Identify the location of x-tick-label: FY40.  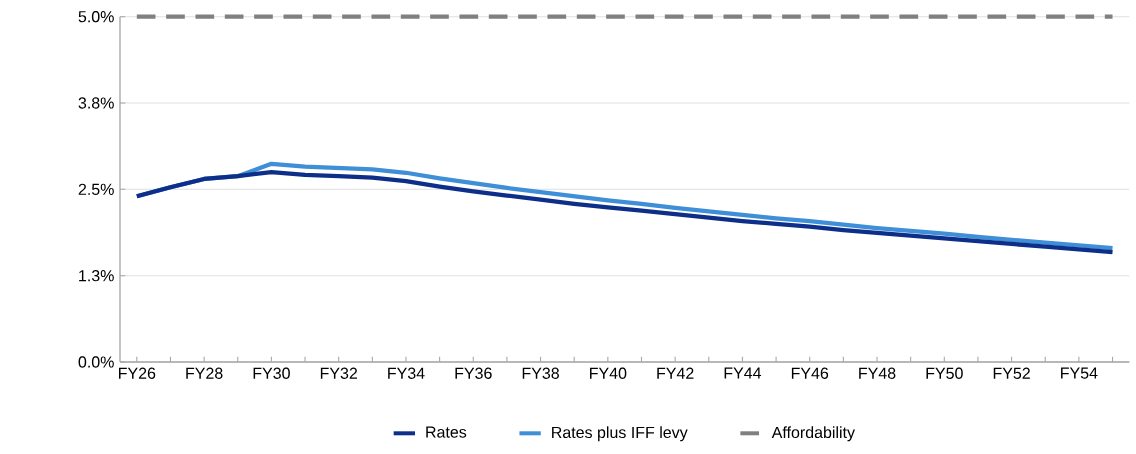
(608, 373).